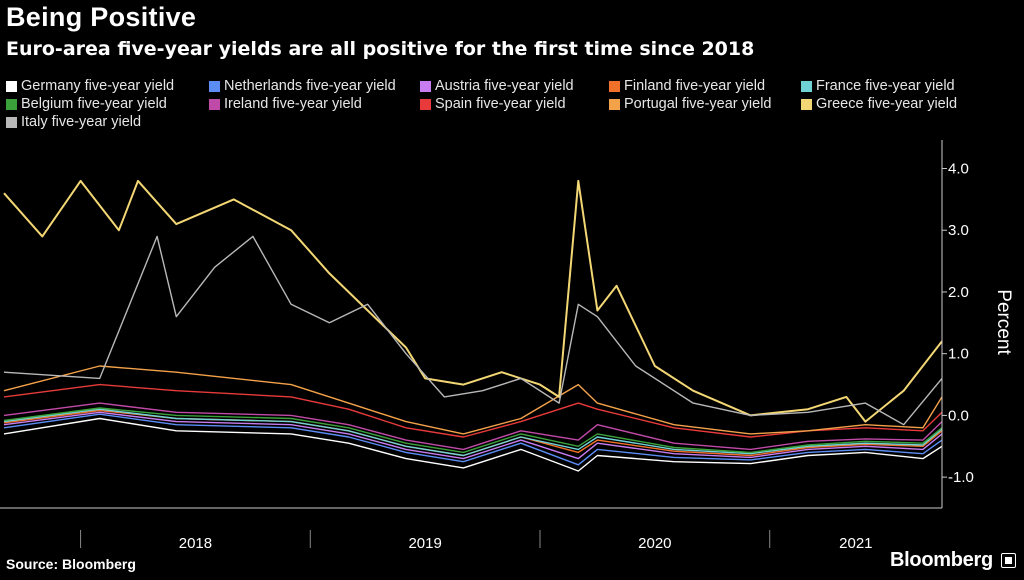 This screenshot has width=1024, height=580. I want to click on legend-item: Germany five-year yield, so click(107, 86).